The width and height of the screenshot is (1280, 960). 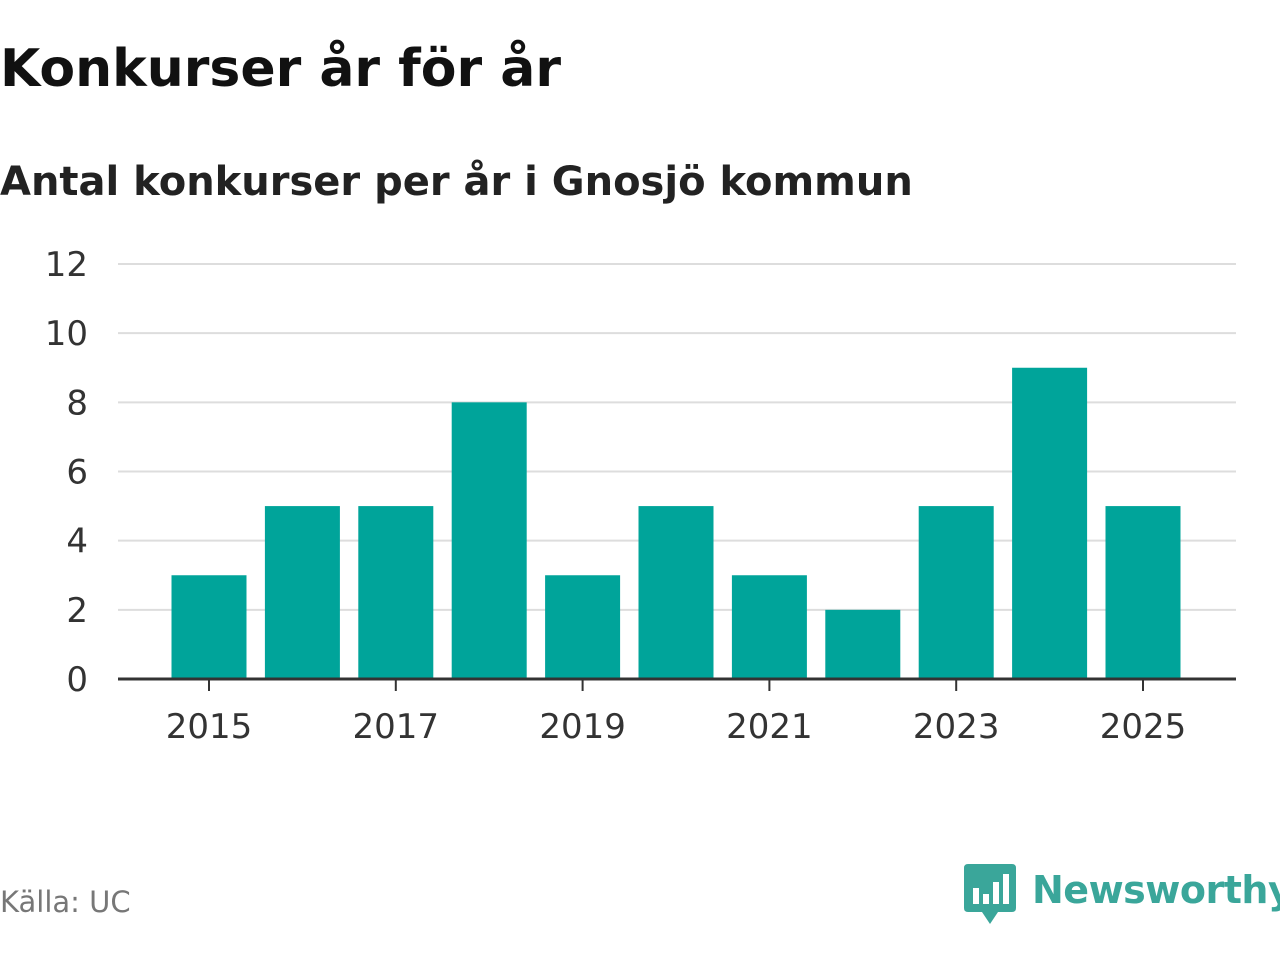 What do you see at coordinates (1143, 592) in the screenshot?
I see `bar-2025` at bounding box center [1143, 592].